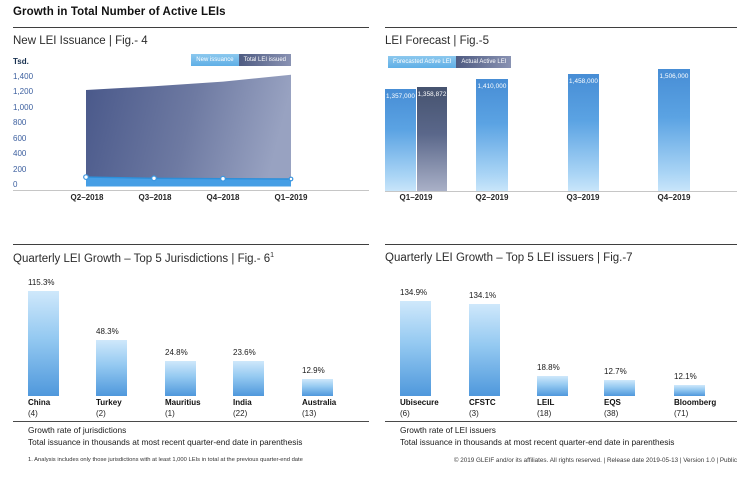 The width and height of the screenshot is (750, 480). Describe the element at coordinates (23, 107) in the screenshot. I see `y-tick-label: 1,000` at that location.